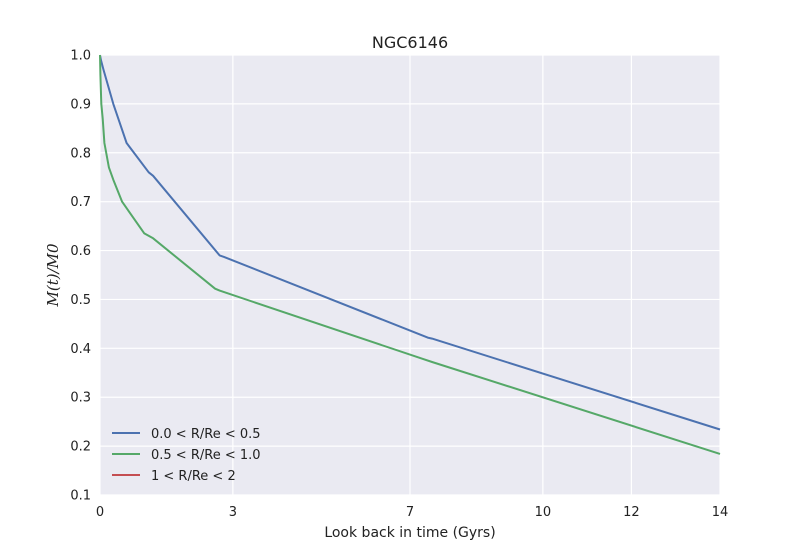  I want to click on legend-label-2: 1 < R/Re < 2, so click(193, 476).